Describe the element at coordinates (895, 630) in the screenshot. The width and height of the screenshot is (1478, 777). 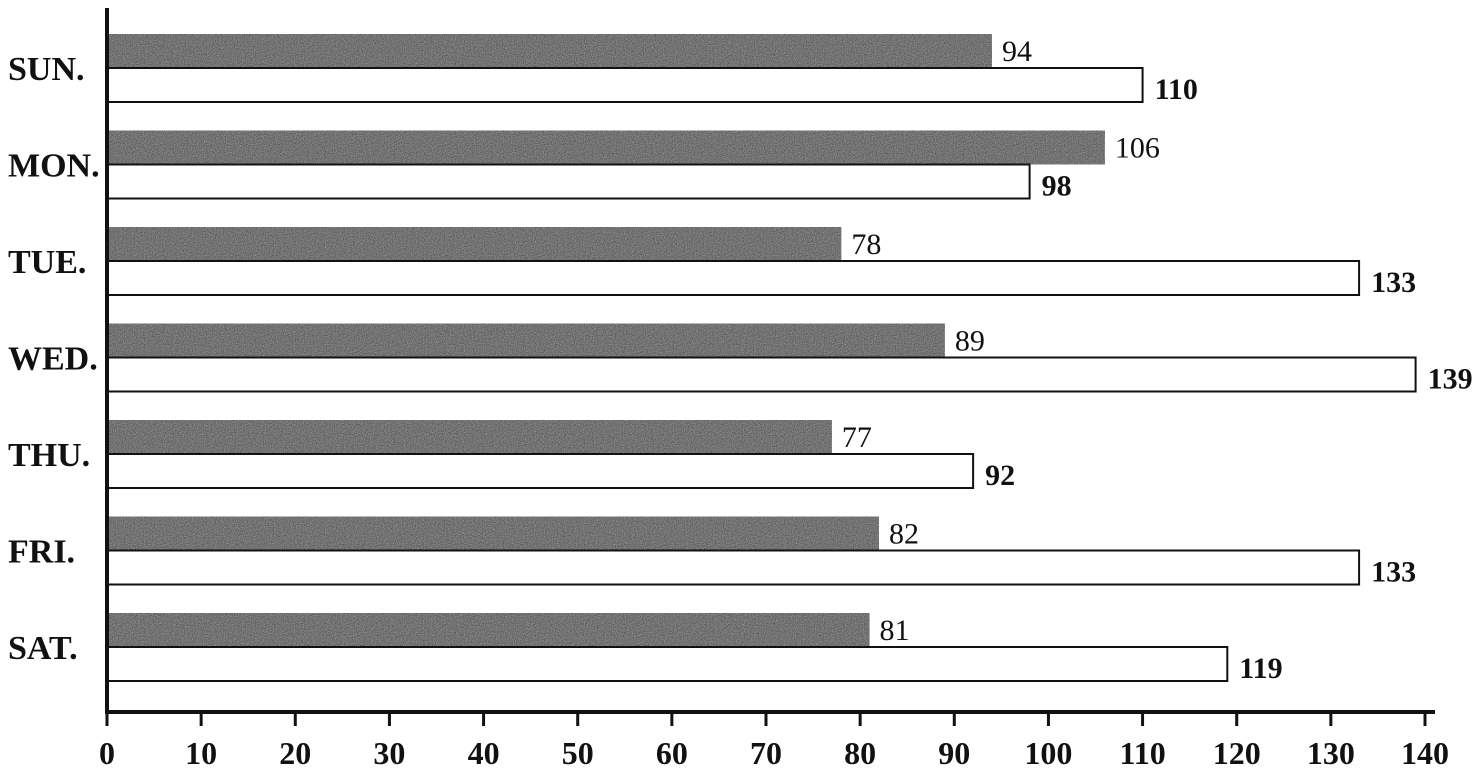
I see `data-label-dark-sat: 81` at that location.